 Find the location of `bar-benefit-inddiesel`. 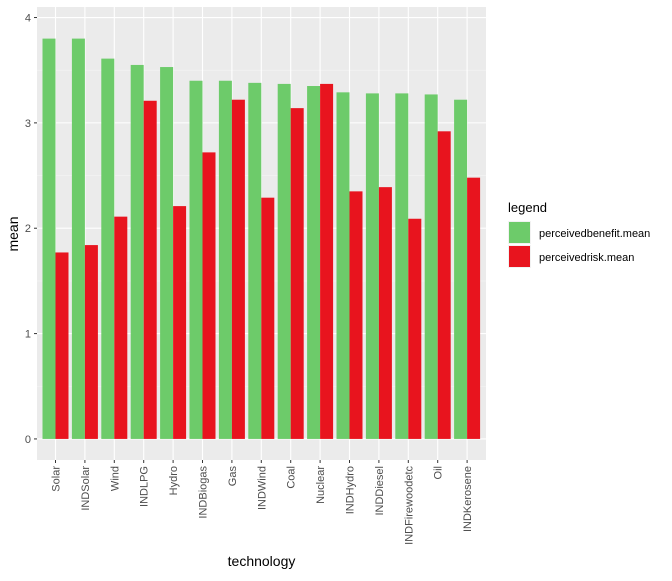

bar-benefit-inddiesel is located at coordinates (372, 266).